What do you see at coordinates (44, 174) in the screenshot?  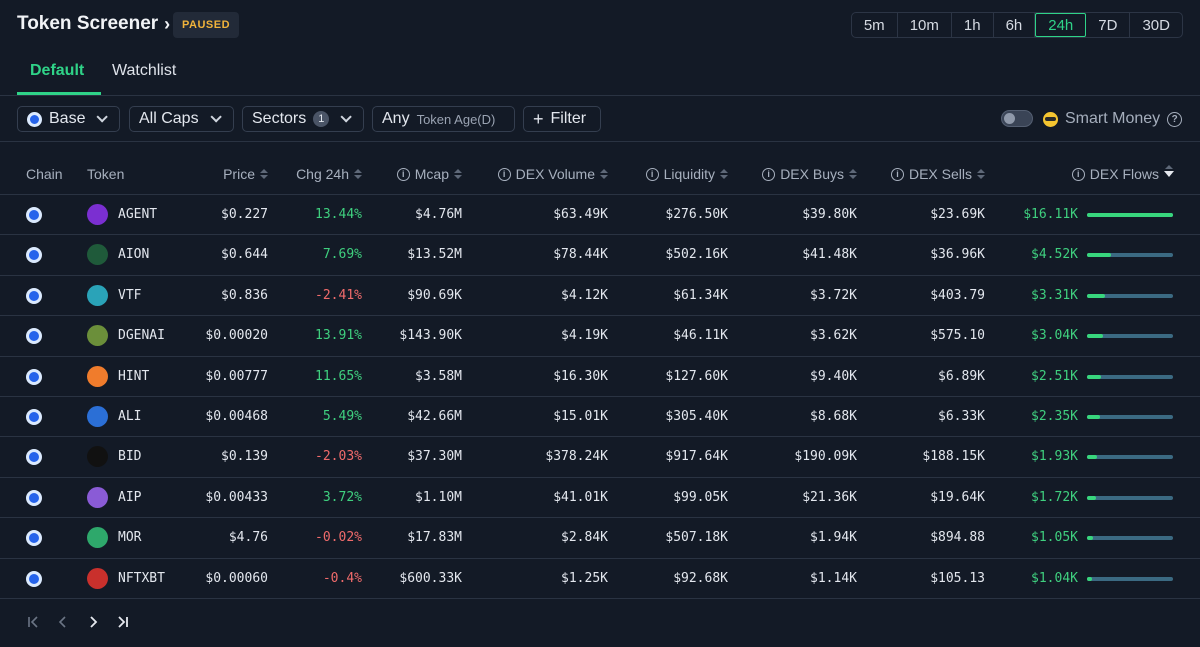 I see `col-chain-label: Chain` at bounding box center [44, 174].